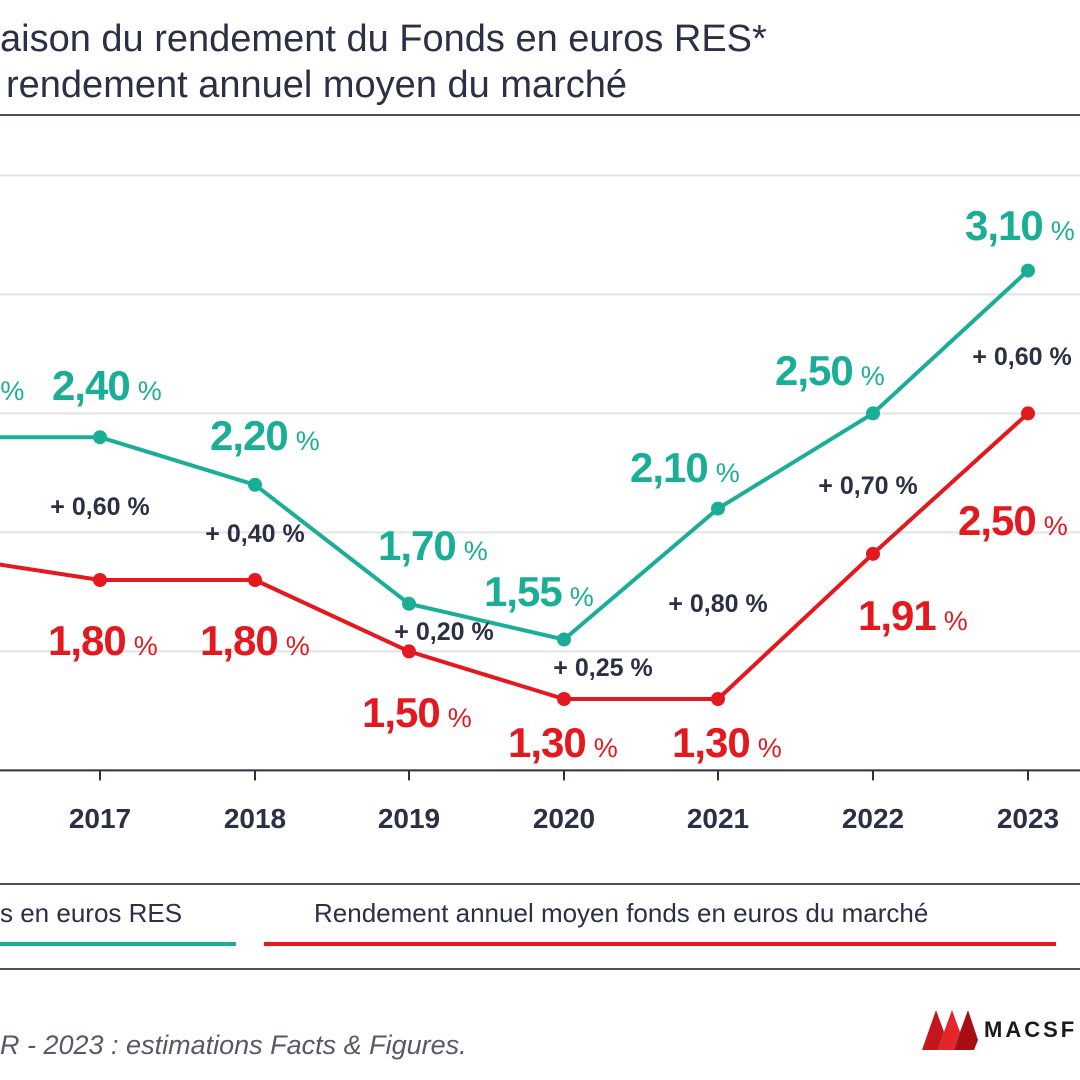 Image resolution: width=1080 pixels, height=1080 pixels. Describe the element at coordinates (913, 615) in the screenshot. I see `market-value-label-2022: 1,91%` at that location.